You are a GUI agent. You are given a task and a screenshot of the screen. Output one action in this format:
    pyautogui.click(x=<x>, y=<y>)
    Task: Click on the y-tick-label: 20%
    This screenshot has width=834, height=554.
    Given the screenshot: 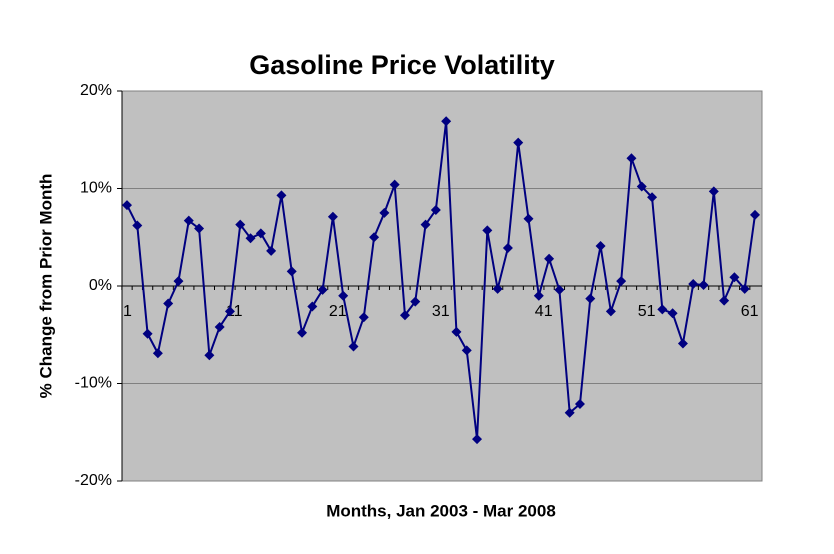 What is the action you would take?
    pyautogui.click(x=96, y=90)
    